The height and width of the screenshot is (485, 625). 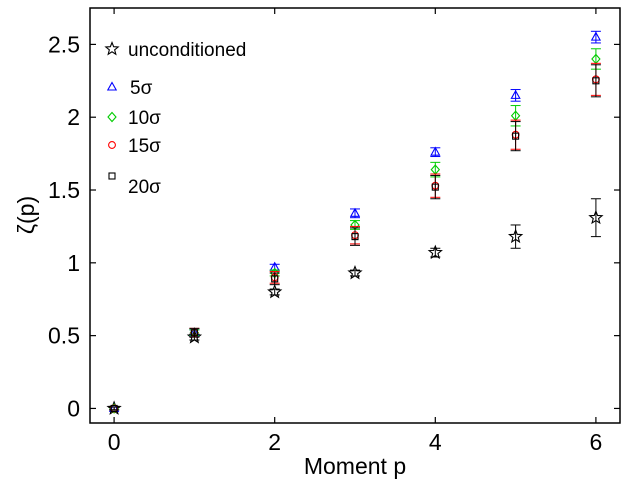 What do you see at coordinates (73, 263) in the screenshot?
I see `y-tick-label: 1` at bounding box center [73, 263].